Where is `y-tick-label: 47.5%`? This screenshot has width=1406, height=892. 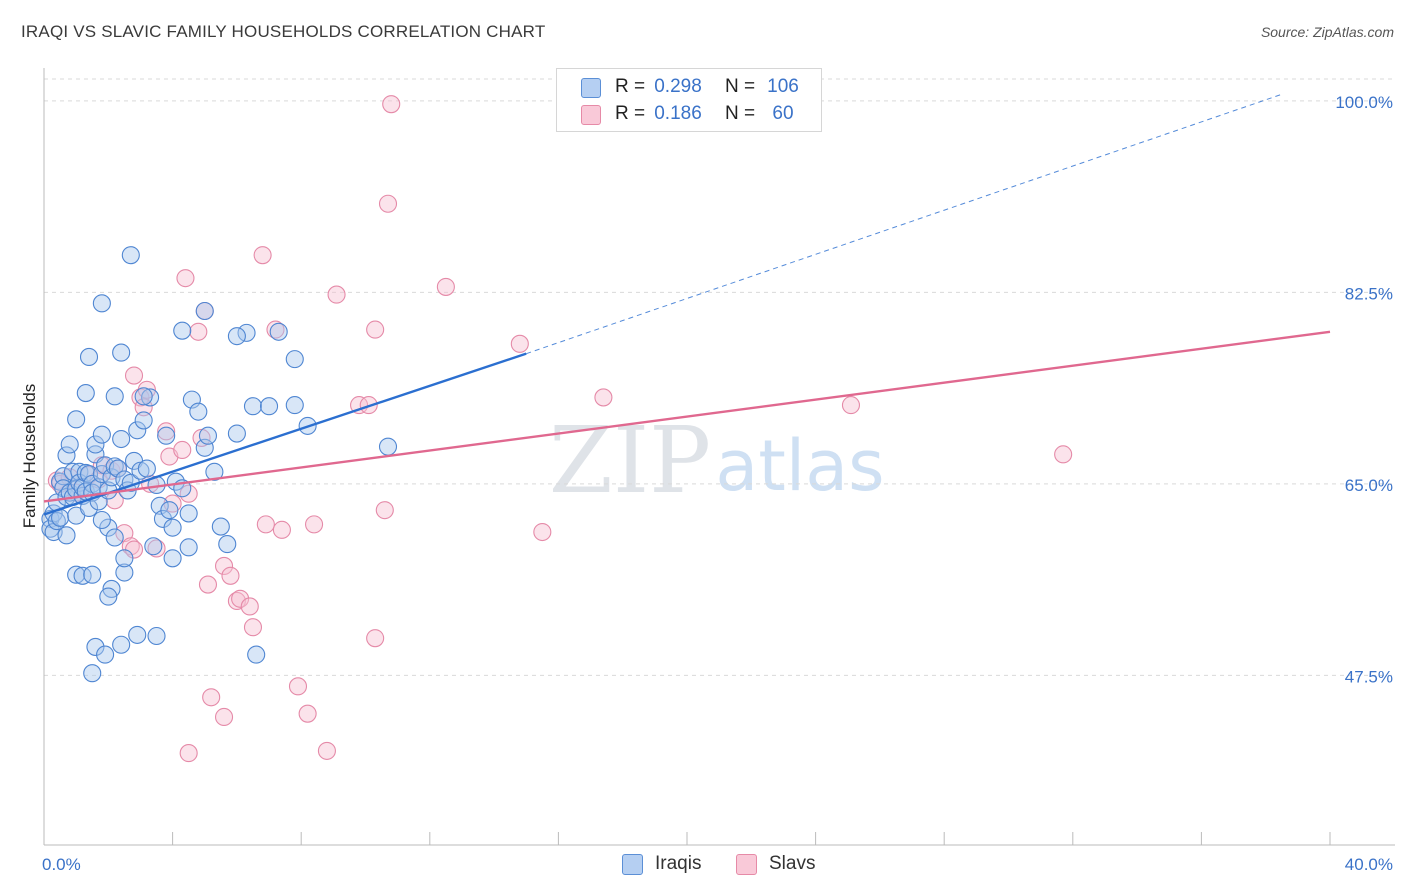 y-tick-label: 47.5% is located at coordinates (1369, 676).